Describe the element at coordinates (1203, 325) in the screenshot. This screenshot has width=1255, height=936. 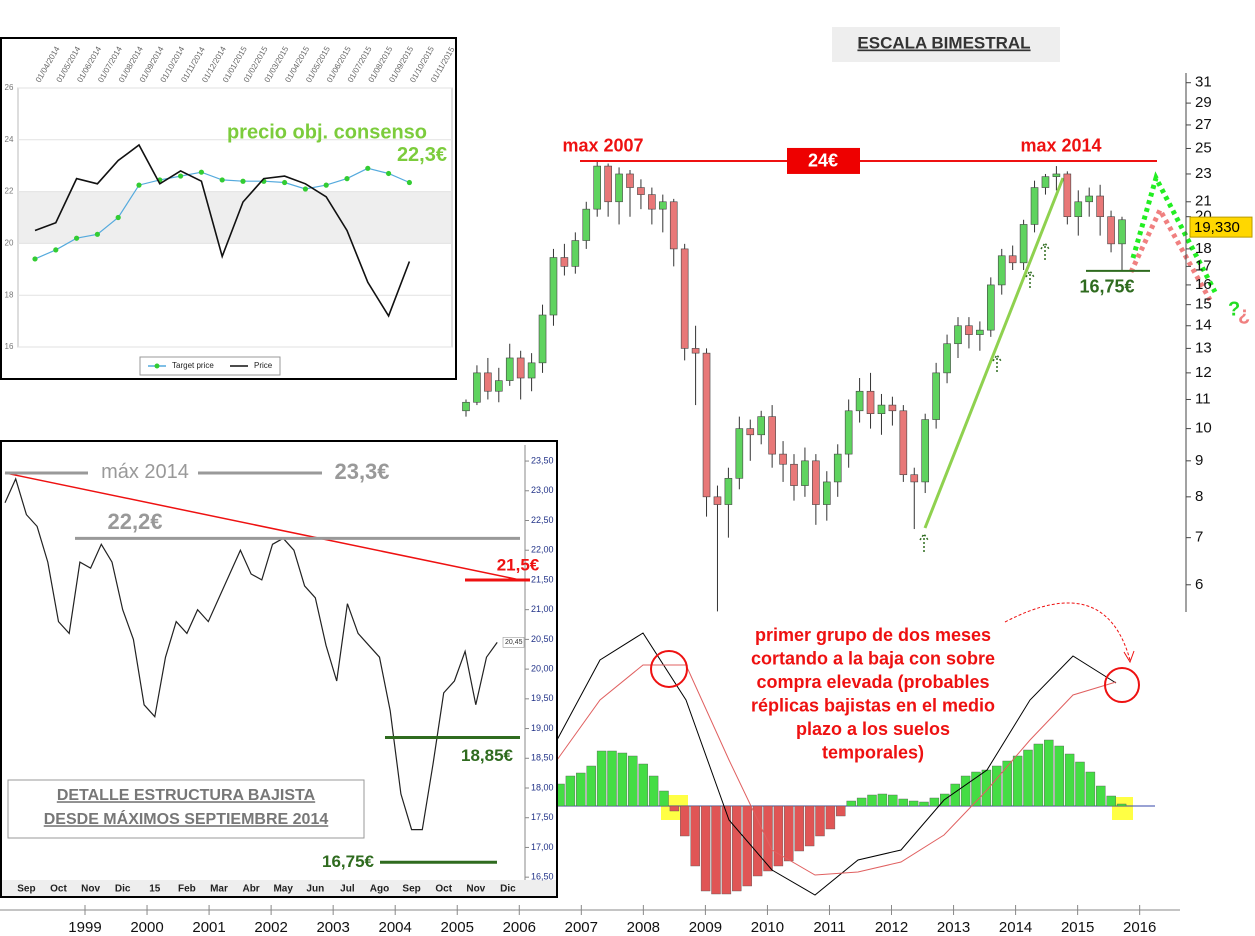
I see `y-tick-label: 14` at that location.